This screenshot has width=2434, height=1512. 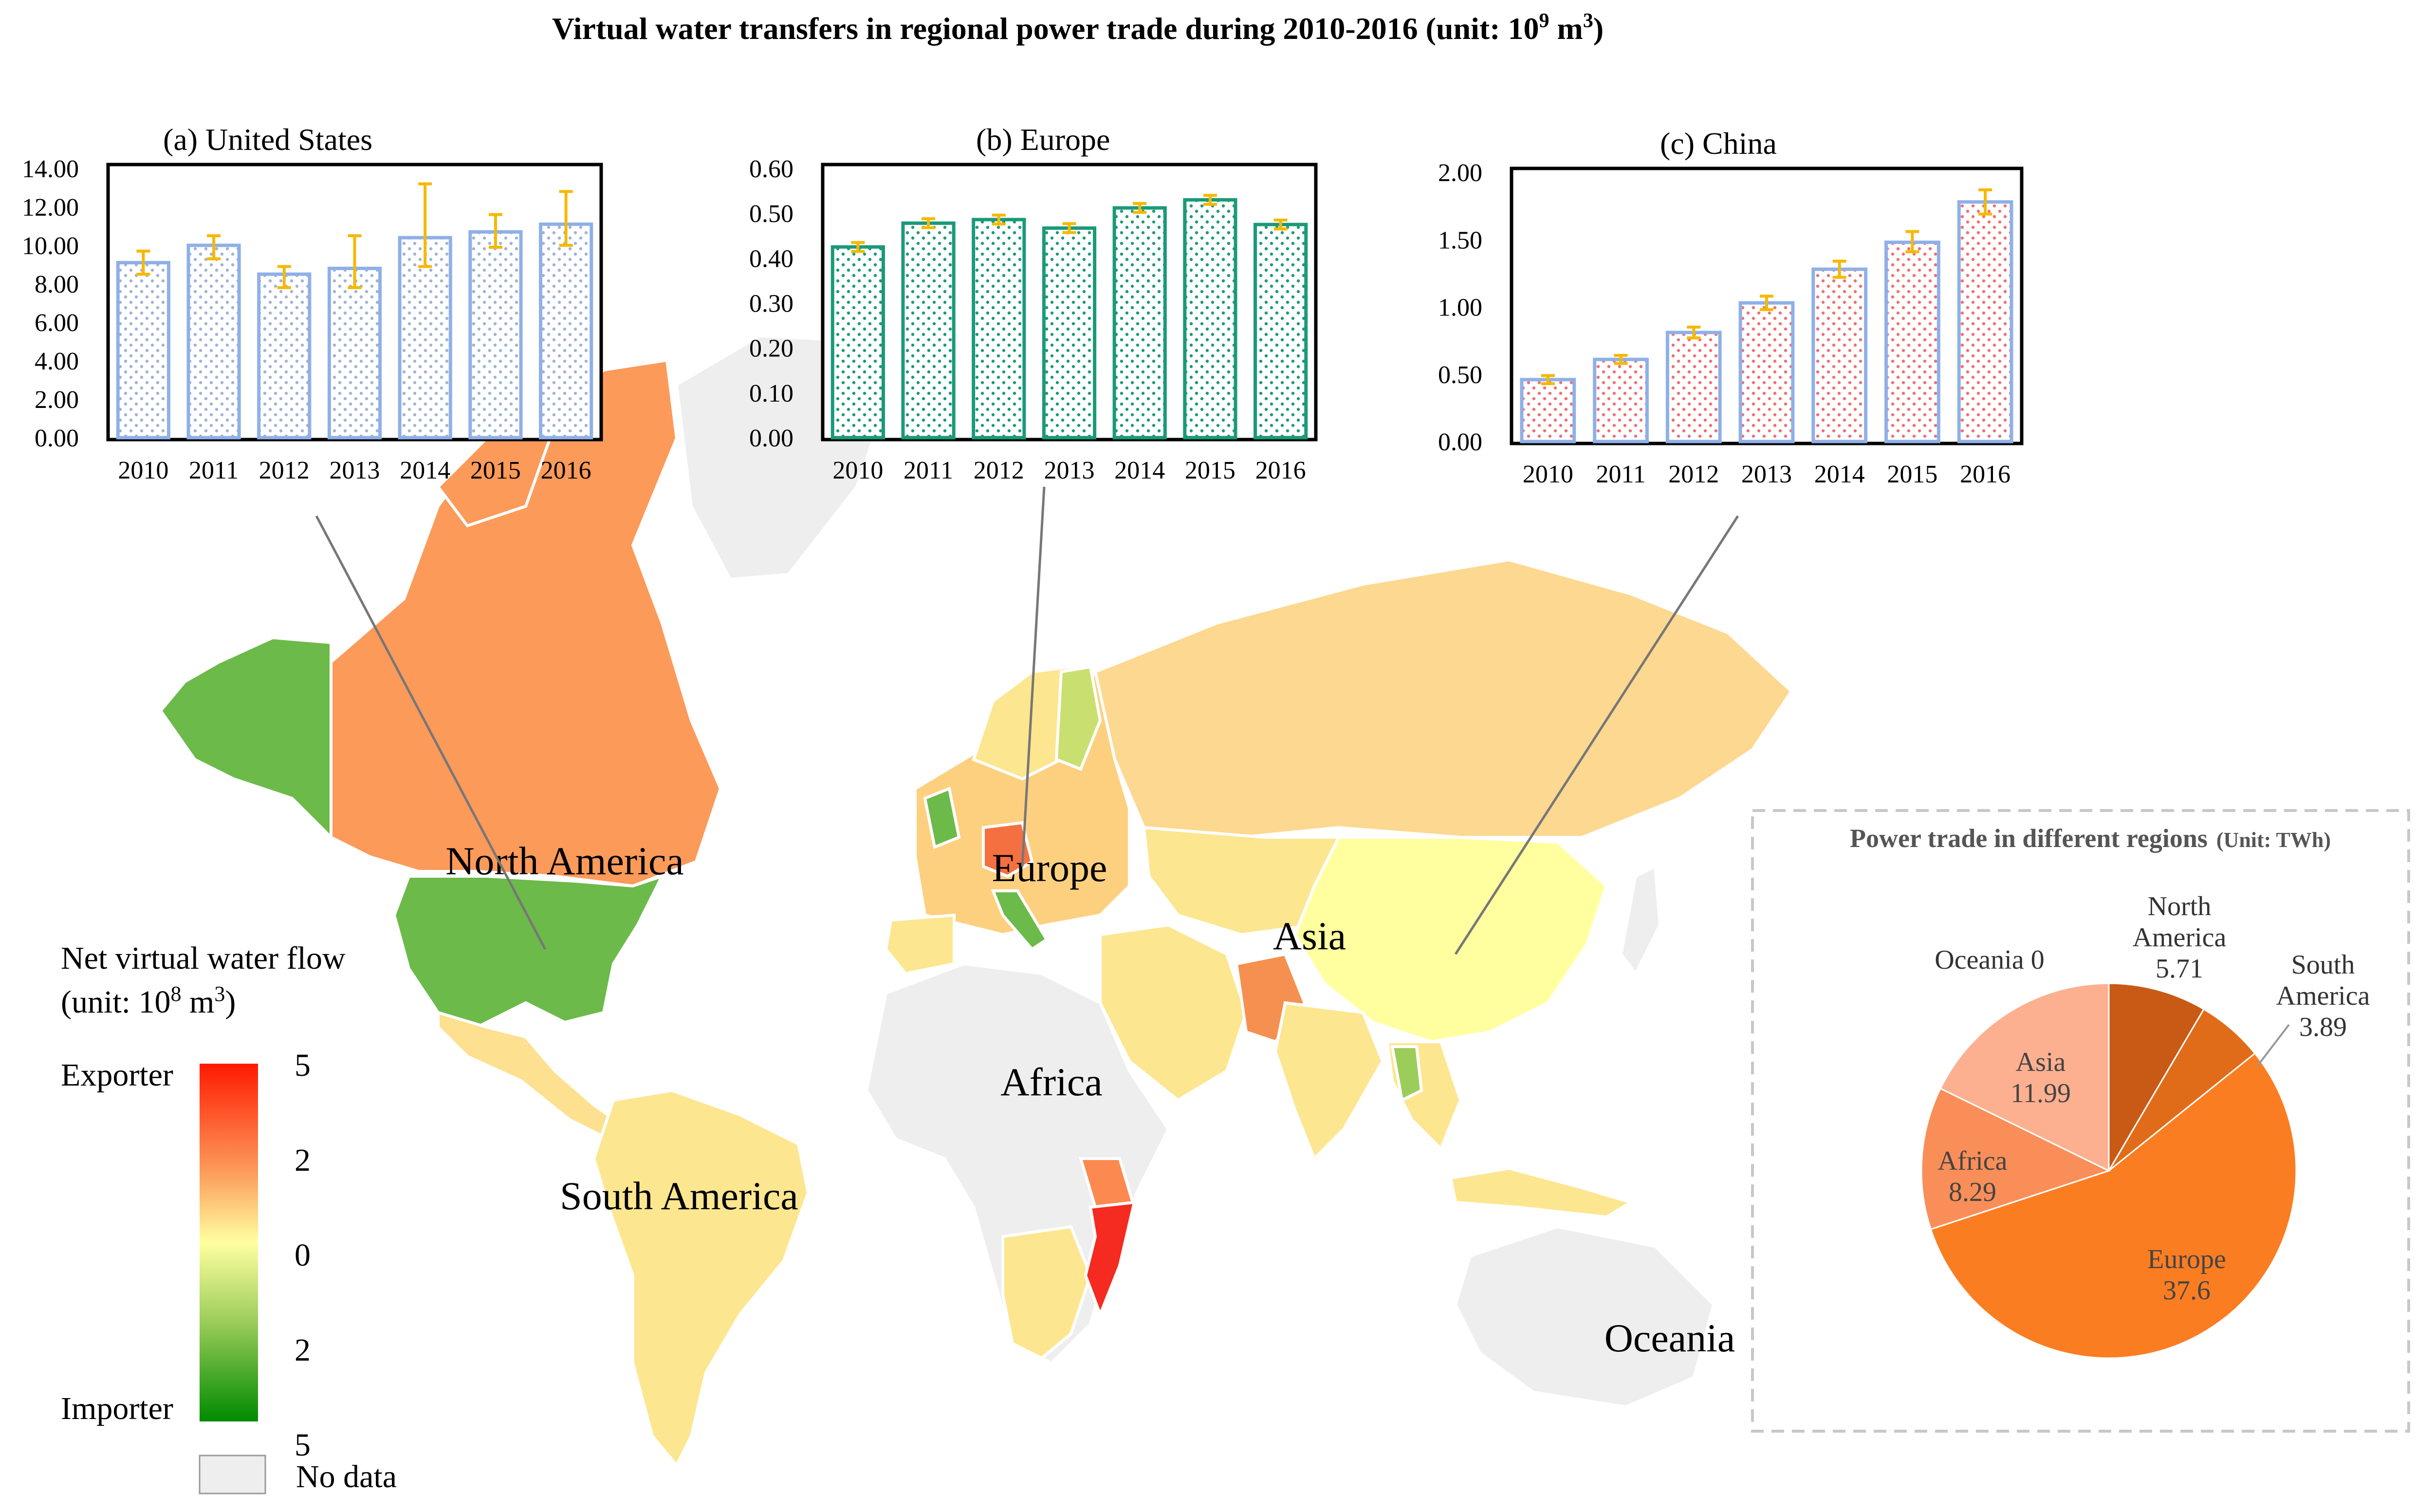 I want to click on map-mexico, so click(x=534, y=1075).